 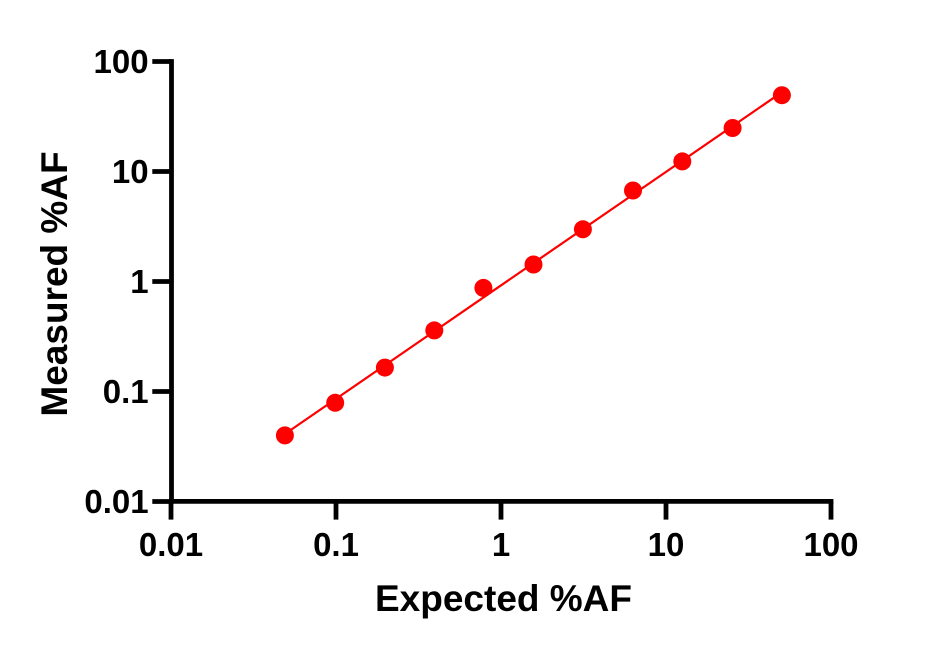 What do you see at coordinates (503, 598) in the screenshot?
I see `svg-text: Expected %AF` at bounding box center [503, 598].